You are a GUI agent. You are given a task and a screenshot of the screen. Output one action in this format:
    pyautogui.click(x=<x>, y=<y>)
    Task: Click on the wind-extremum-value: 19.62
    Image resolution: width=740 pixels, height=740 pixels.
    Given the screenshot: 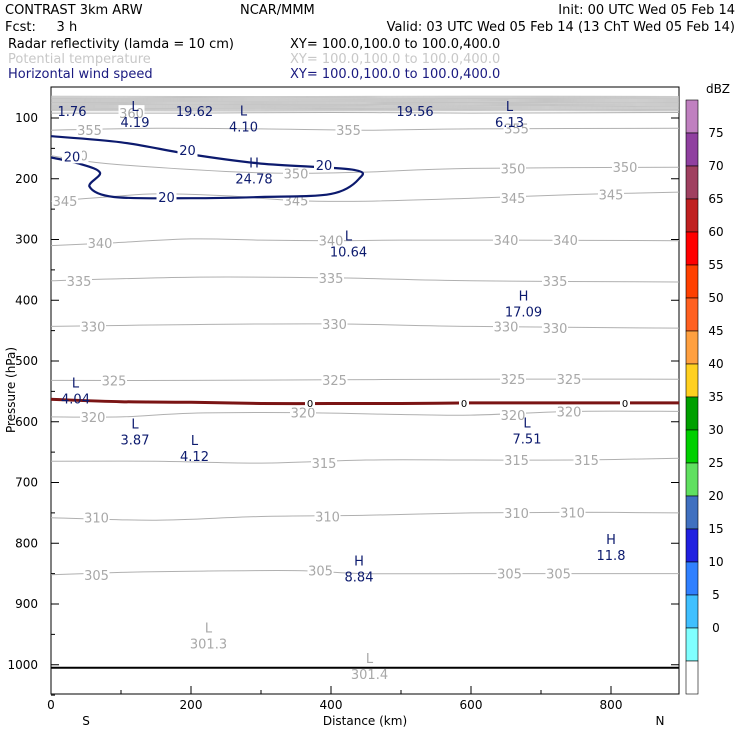 What is the action you would take?
    pyautogui.click(x=194, y=112)
    